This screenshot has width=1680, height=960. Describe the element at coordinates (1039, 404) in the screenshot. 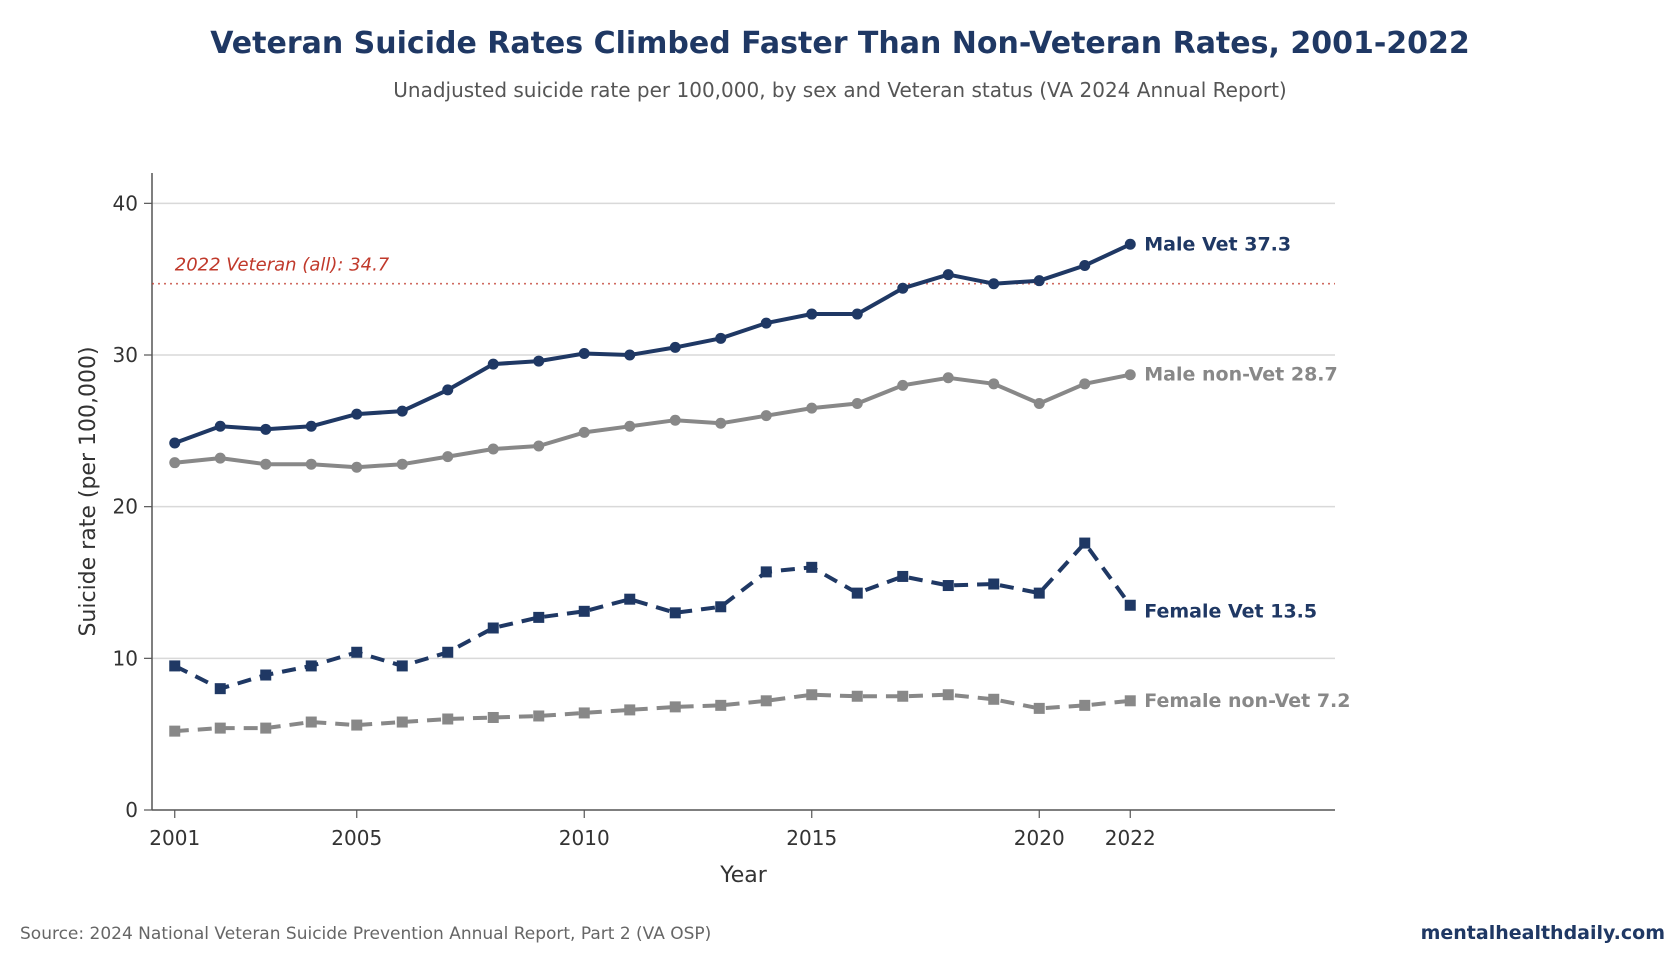

I see `series-1-point-2020` at that location.